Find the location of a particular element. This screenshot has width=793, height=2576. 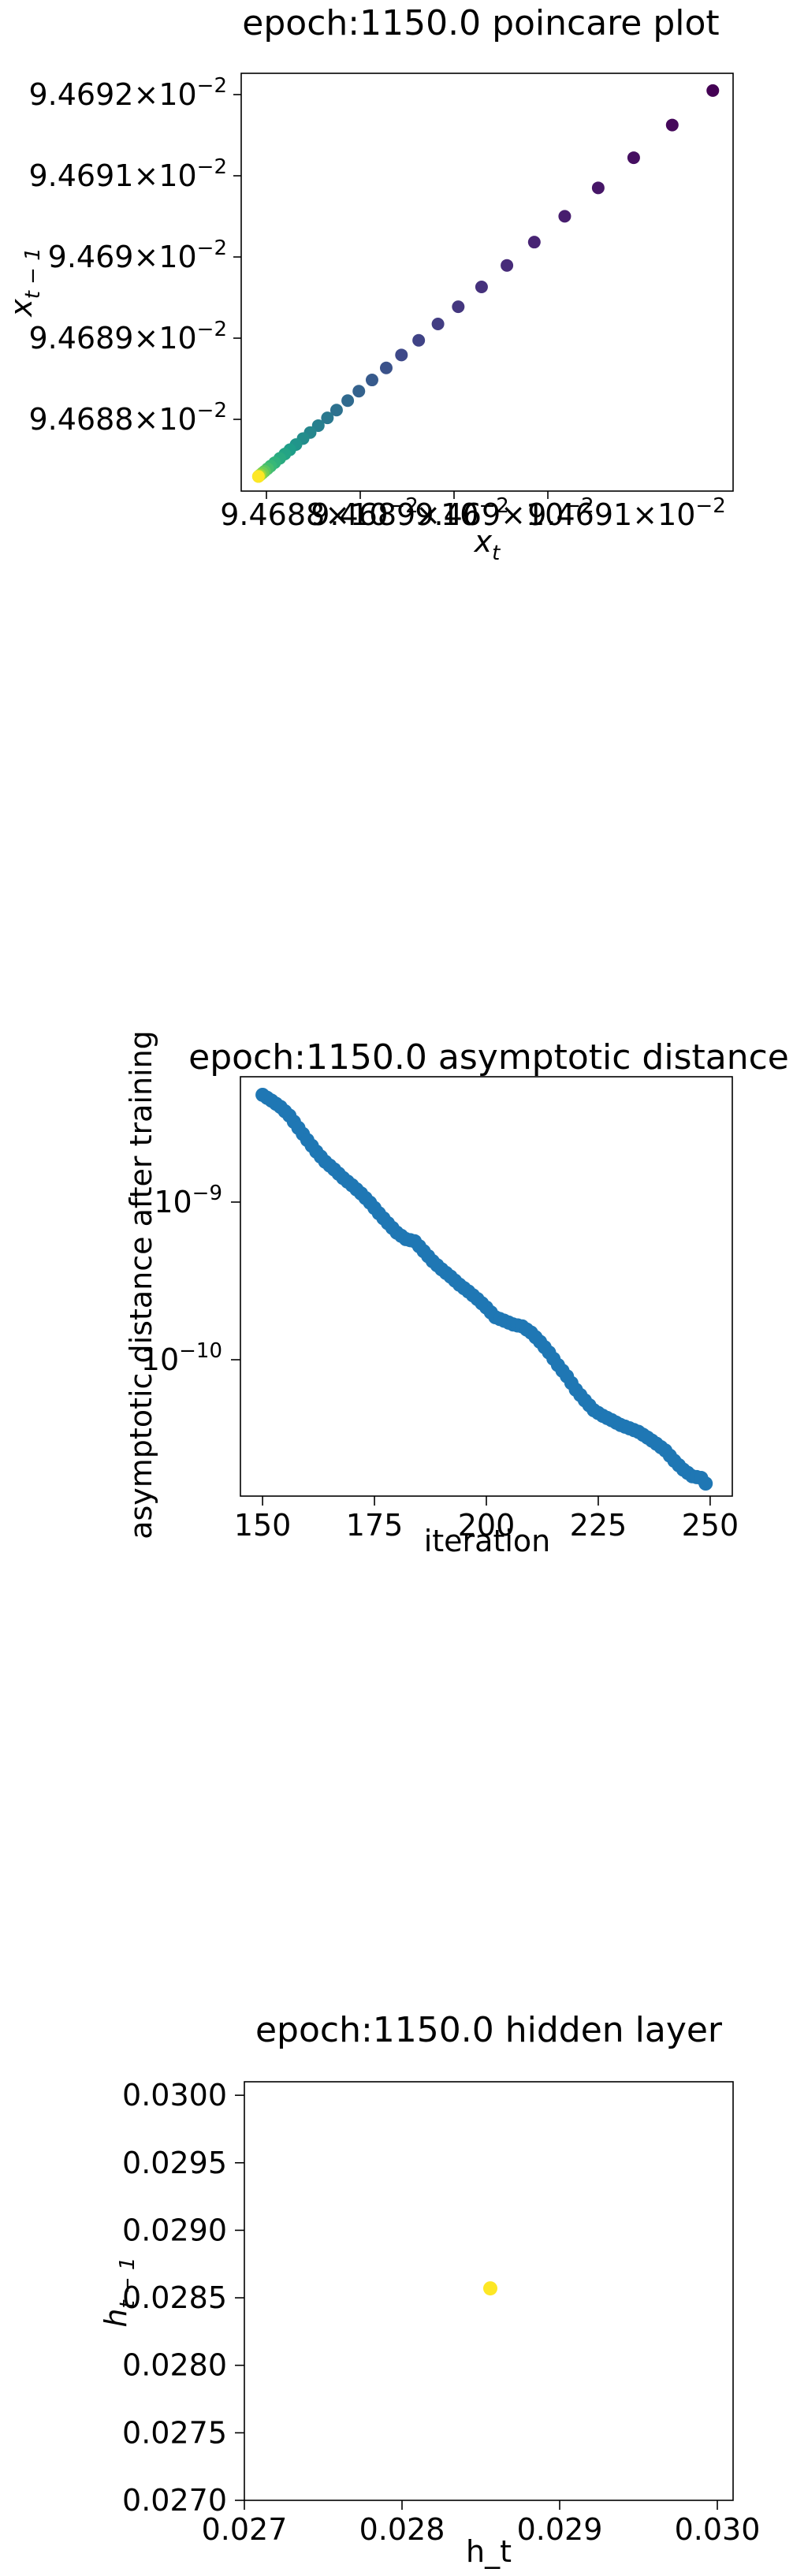

hidden-layer-plot-title: epoch:1150.0 hidden layer is located at coordinates (489, 2030).